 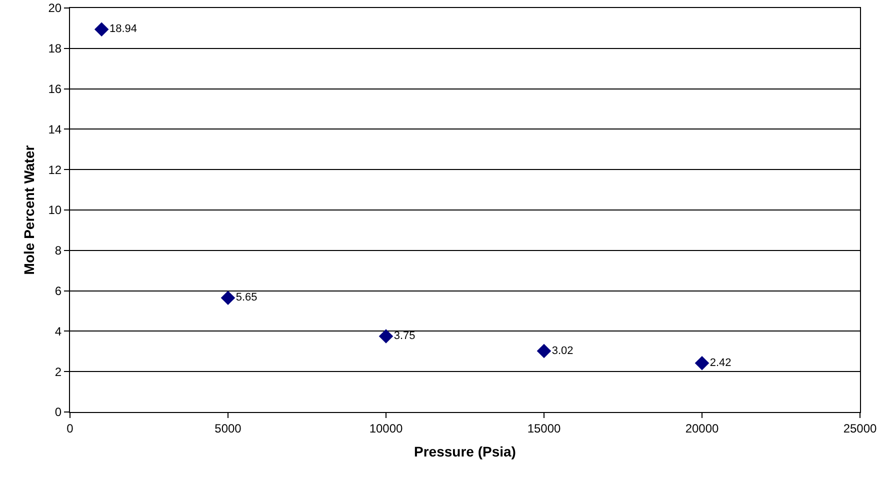 What do you see at coordinates (55, 129) in the screenshot?
I see `y-tick-label: 14` at bounding box center [55, 129].